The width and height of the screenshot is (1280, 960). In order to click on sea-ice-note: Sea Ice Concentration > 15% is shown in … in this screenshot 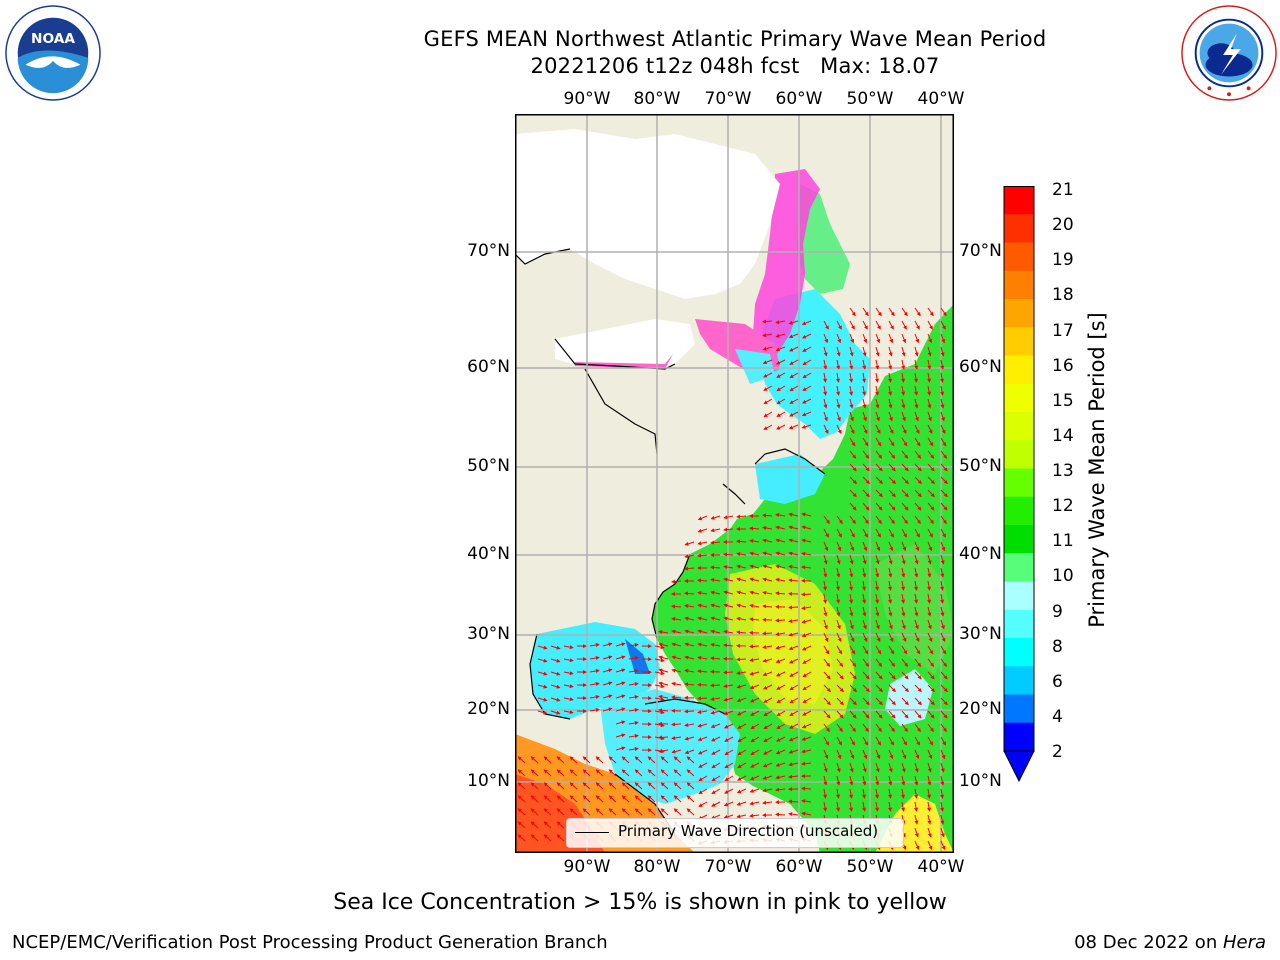, I will do `click(640, 902)`.